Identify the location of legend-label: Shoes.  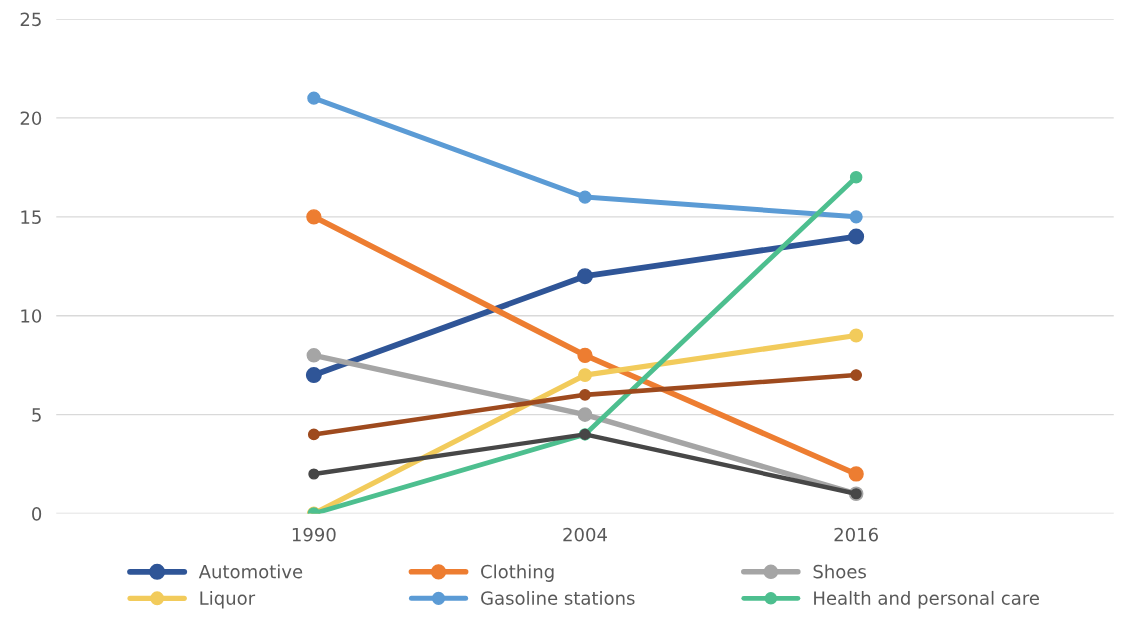
(839, 571).